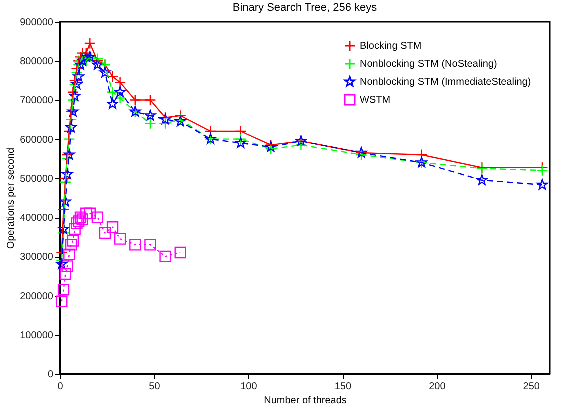  I want to click on y-tick-label: 700000, so click(37, 101).